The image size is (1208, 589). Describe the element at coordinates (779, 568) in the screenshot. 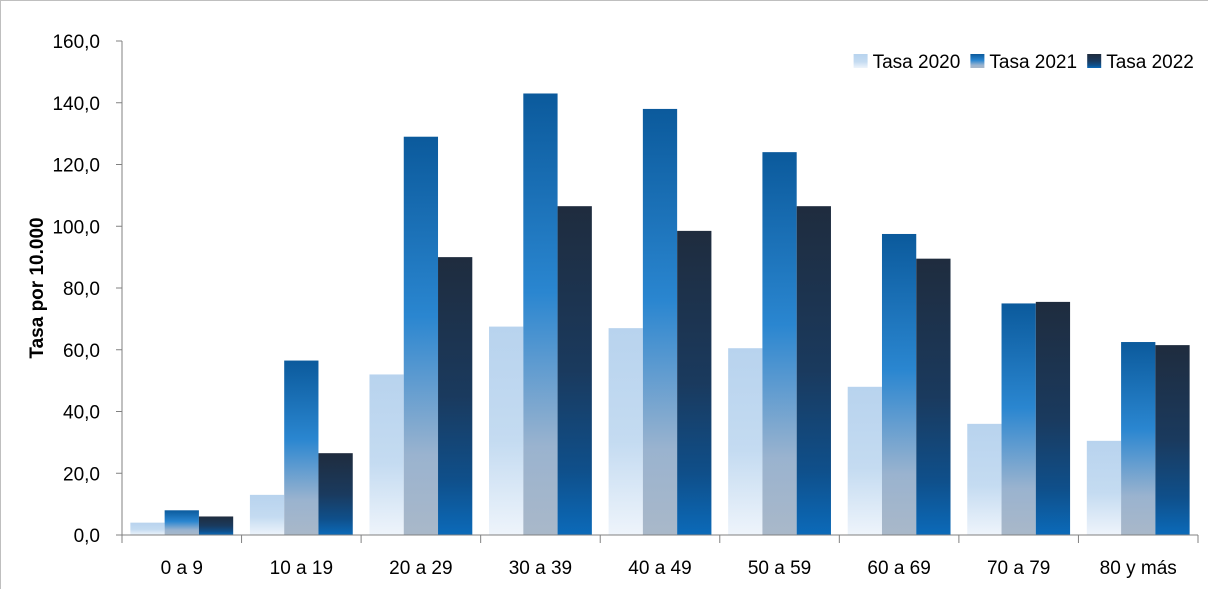

I see `x-tick-label: 50 a 59` at that location.